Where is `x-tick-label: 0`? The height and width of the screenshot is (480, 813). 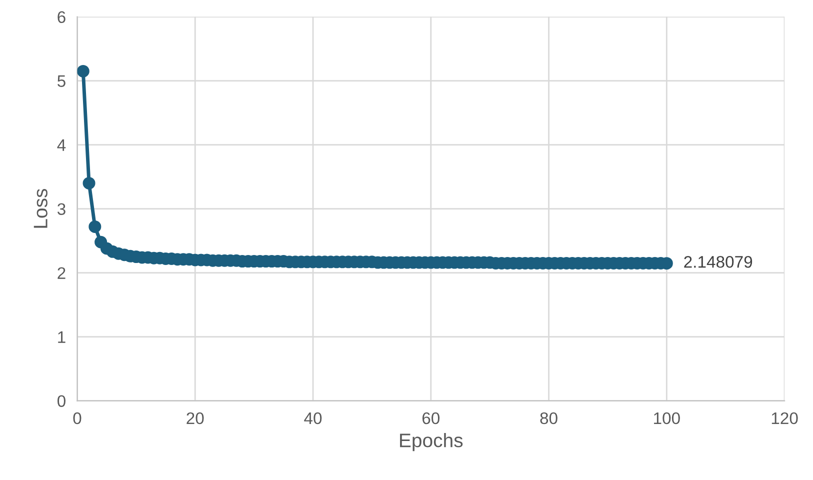
x-tick-label: 0 is located at coordinates (77, 418).